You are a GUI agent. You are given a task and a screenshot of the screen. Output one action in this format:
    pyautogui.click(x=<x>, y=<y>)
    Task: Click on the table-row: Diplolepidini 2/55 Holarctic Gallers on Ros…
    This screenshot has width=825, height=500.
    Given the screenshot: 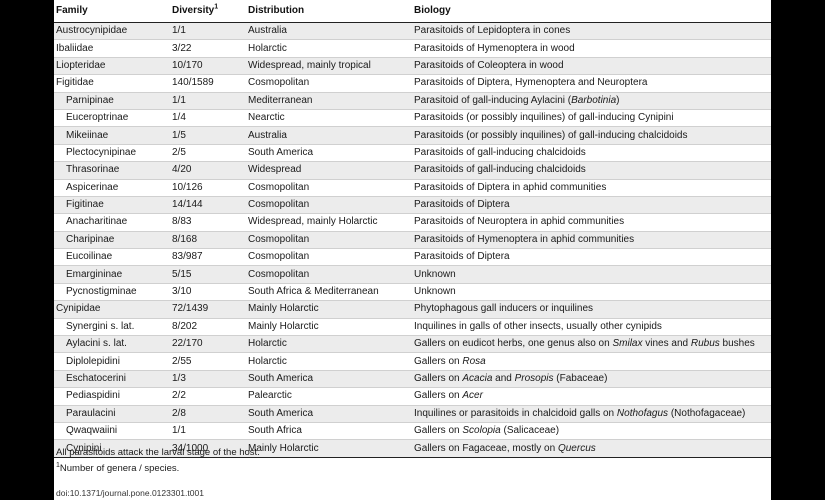 What is the action you would take?
    pyautogui.click(x=412, y=361)
    